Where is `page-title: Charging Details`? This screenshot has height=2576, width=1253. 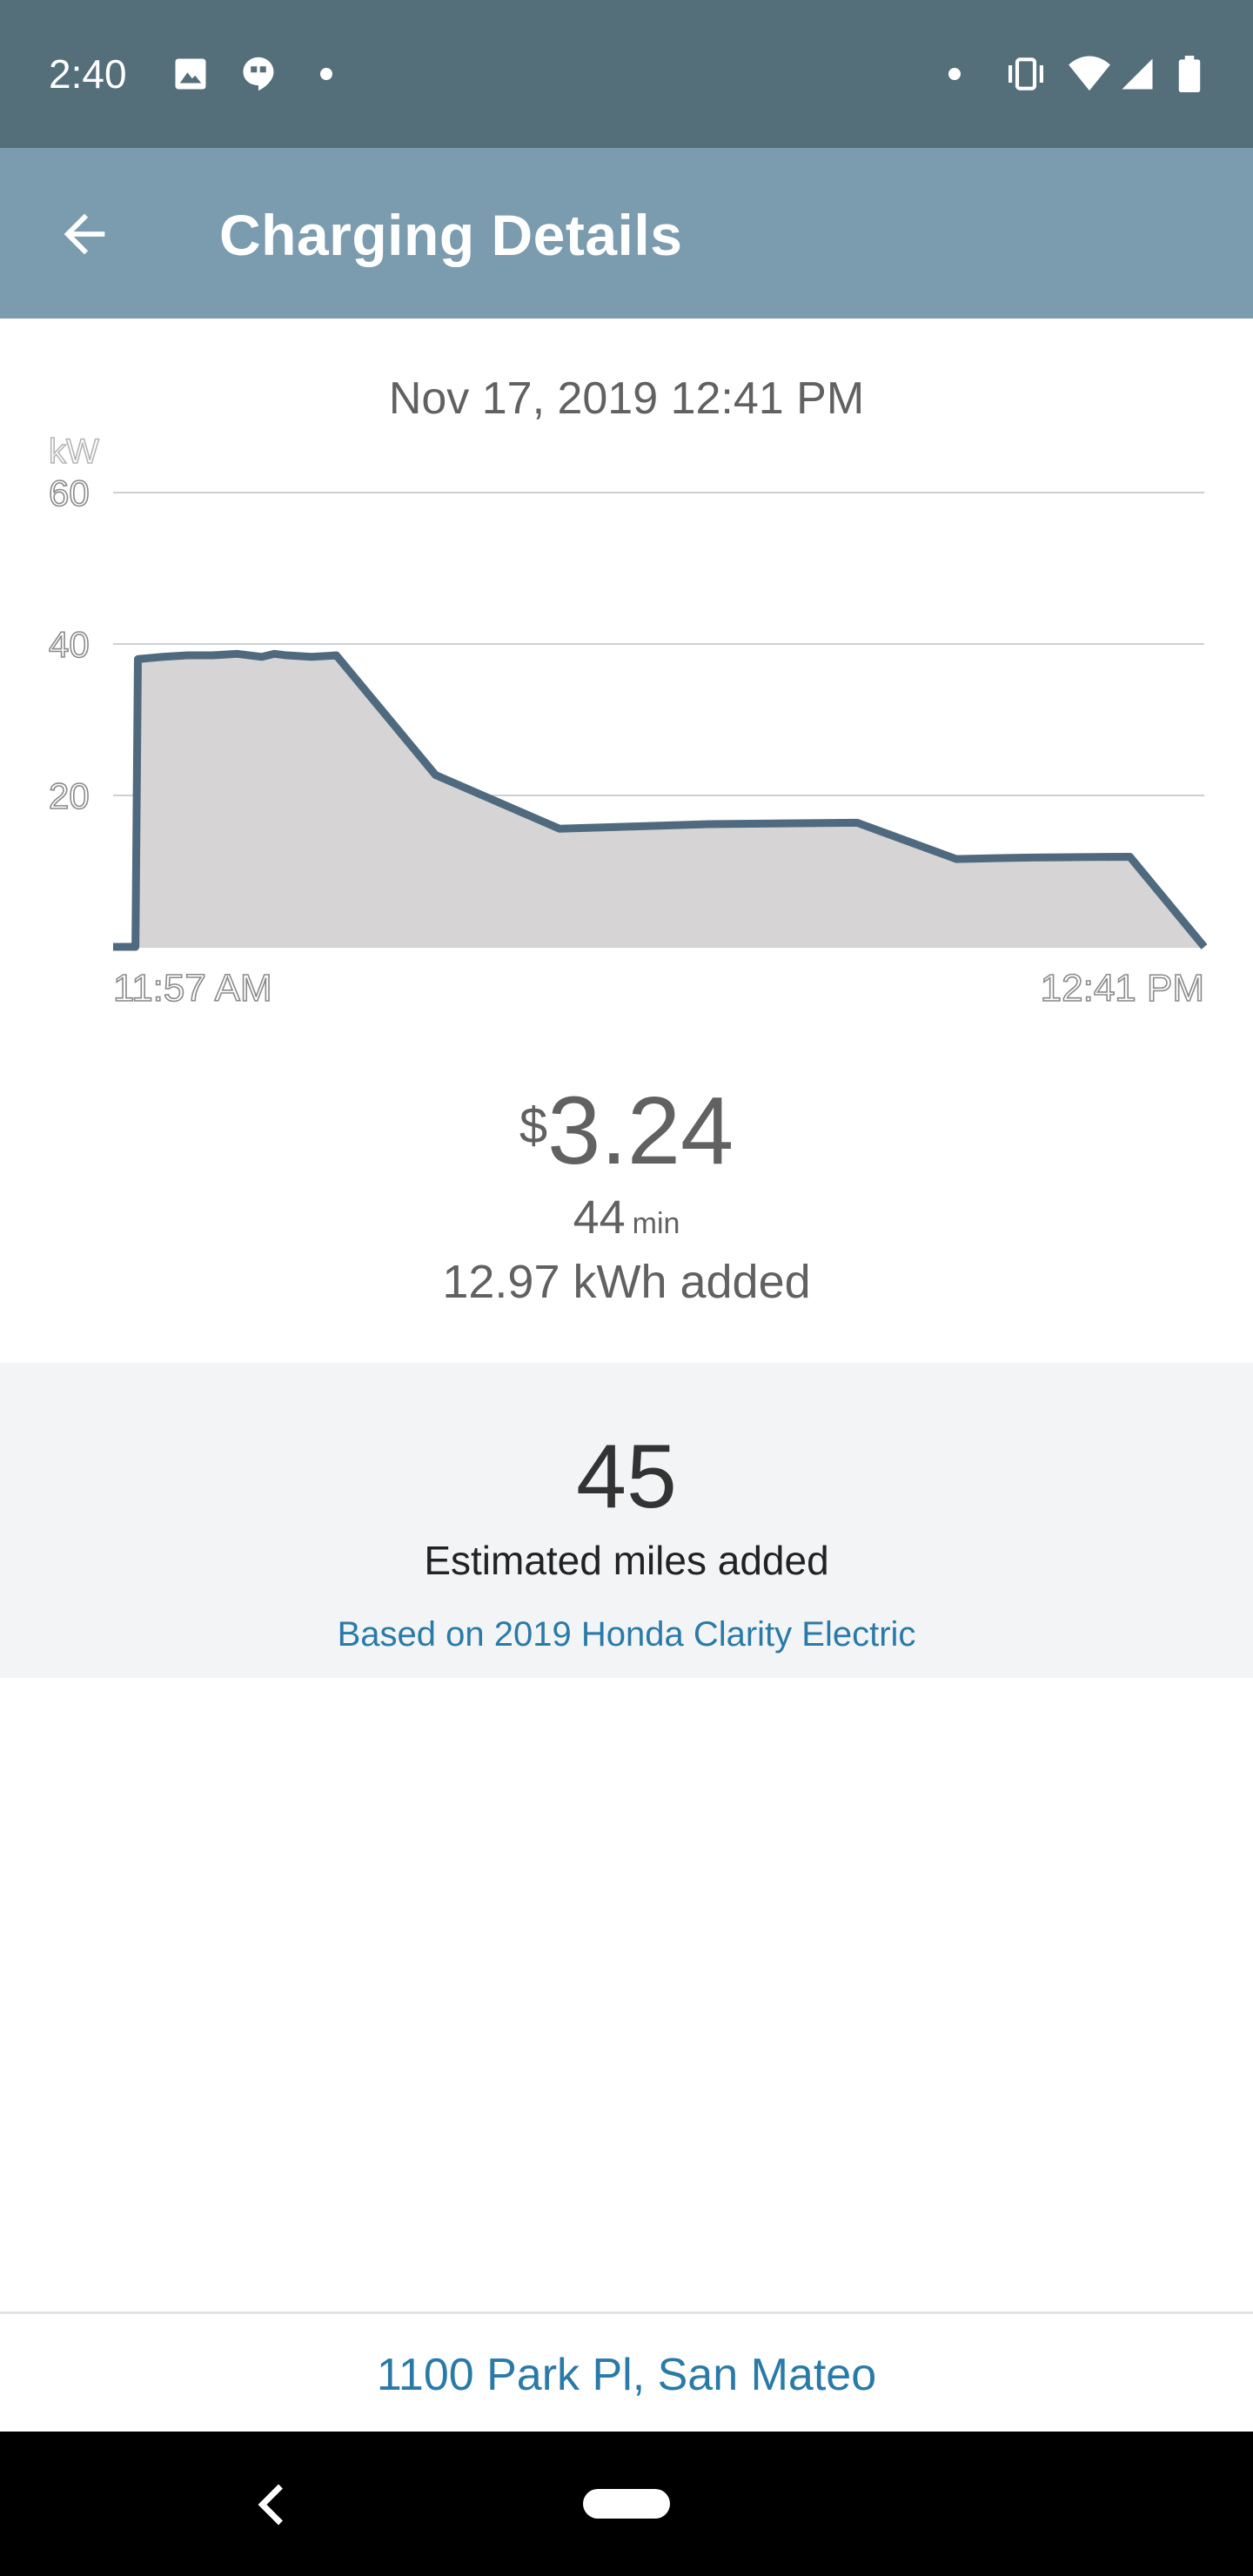
page-title: Charging Details is located at coordinates (451, 235).